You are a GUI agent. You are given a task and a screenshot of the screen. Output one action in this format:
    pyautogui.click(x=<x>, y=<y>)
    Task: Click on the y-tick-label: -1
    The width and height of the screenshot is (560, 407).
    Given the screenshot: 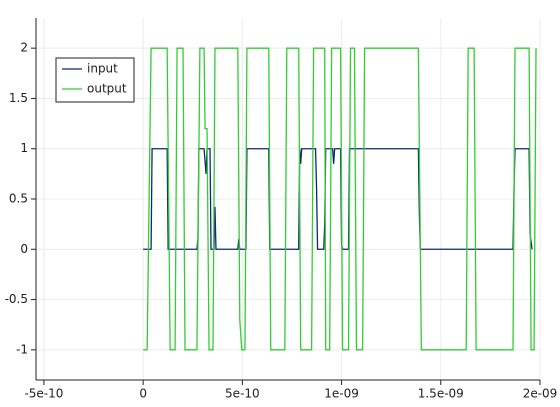 What is the action you would take?
    pyautogui.click(x=22, y=349)
    